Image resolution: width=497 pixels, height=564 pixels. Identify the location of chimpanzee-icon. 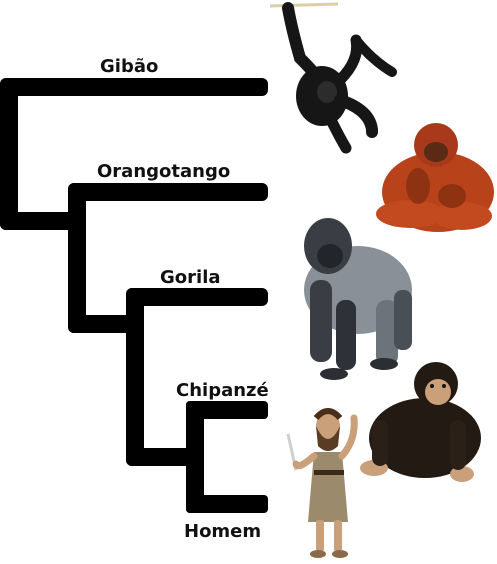
(420, 422).